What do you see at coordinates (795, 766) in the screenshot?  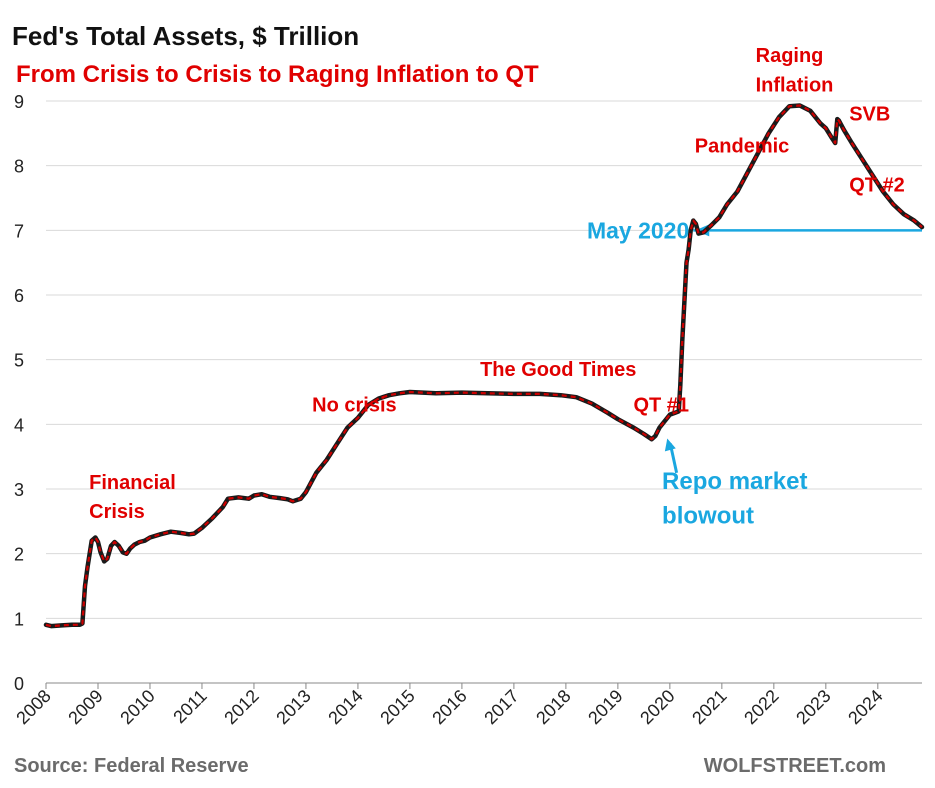 I see `credit-label: WOLFSTREET.com` at bounding box center [795, 766].